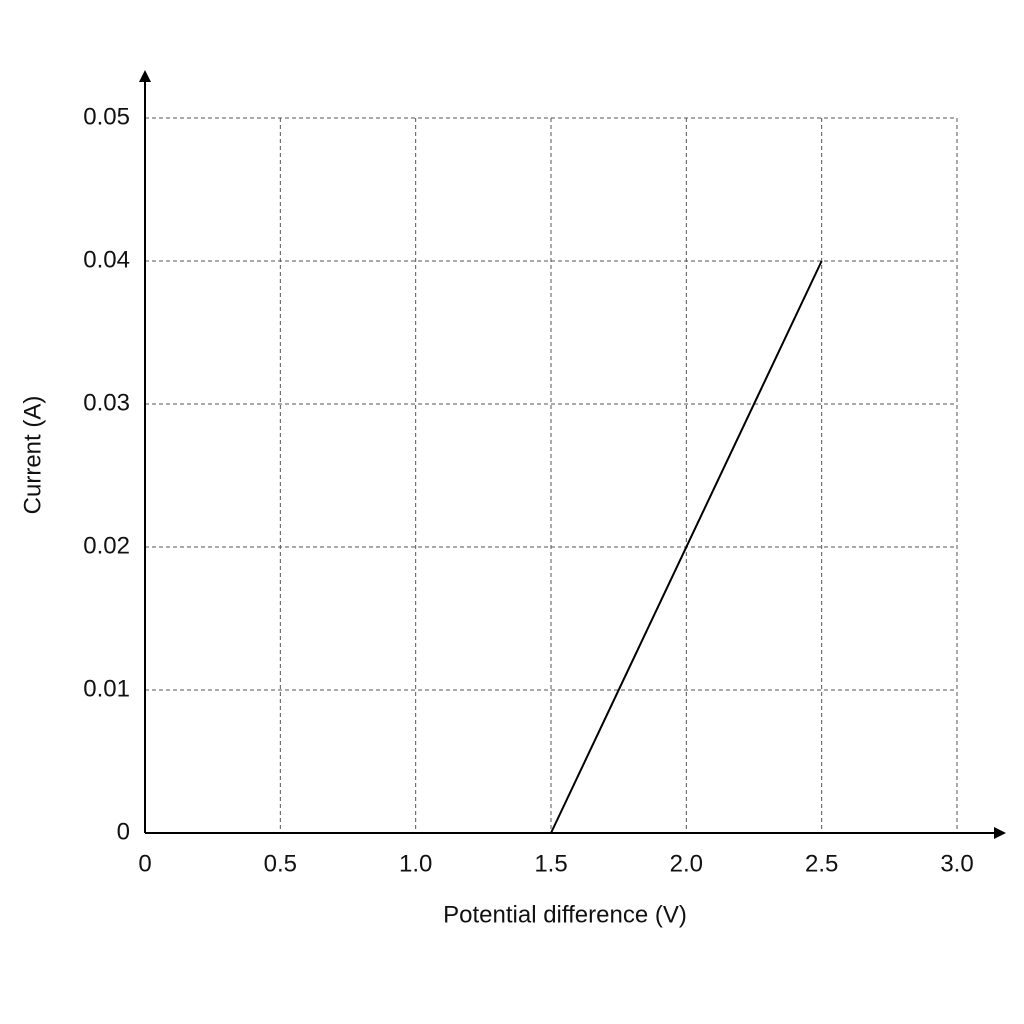 The width and height of the screenshot is (1024, 1024). Describe the element at coordinates (106, 688) in the screenshot. I see `y-tick-label: 0.01` at that location.